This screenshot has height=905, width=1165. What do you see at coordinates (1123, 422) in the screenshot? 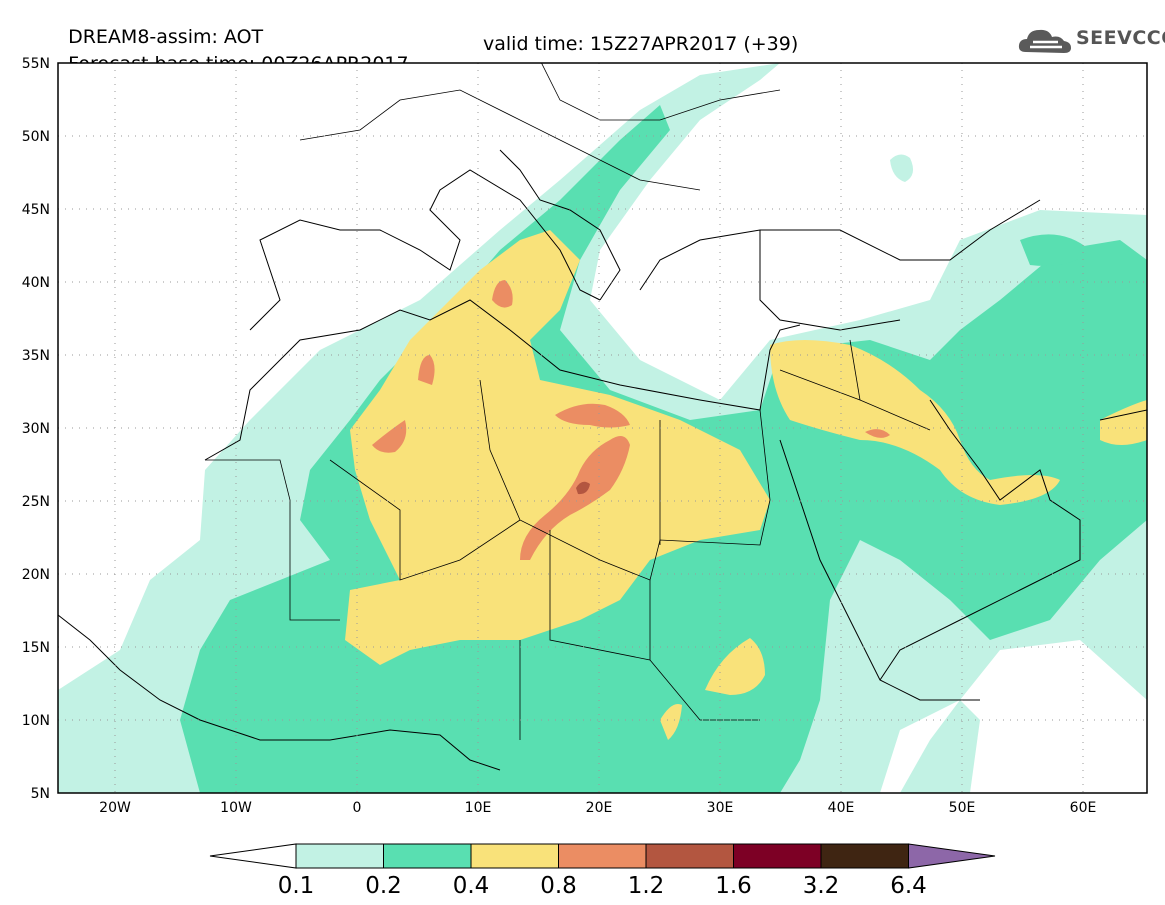
I see `aot-contour-0.4-d` at bounding box center [1123, 422].